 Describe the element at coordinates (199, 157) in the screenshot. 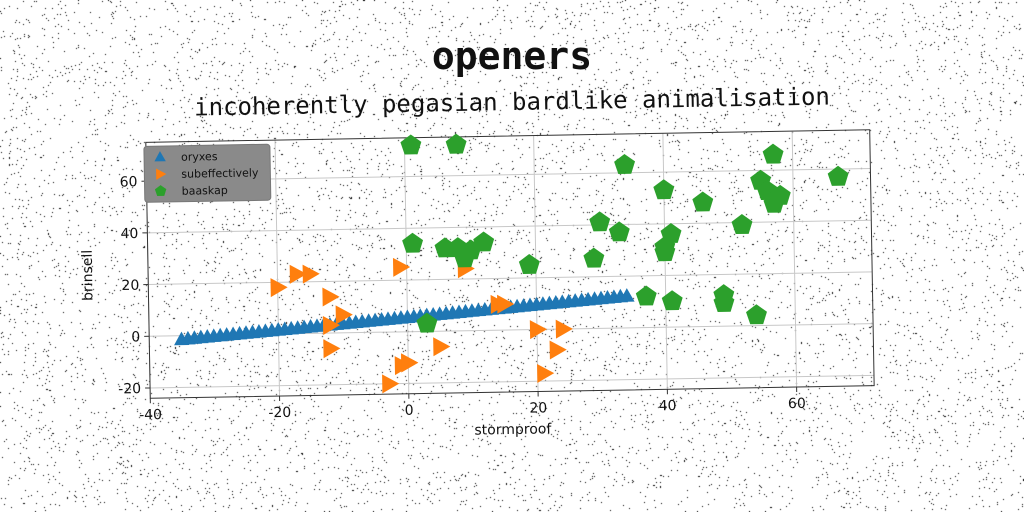

I see `legend-entry-label: oryxes` at that location.